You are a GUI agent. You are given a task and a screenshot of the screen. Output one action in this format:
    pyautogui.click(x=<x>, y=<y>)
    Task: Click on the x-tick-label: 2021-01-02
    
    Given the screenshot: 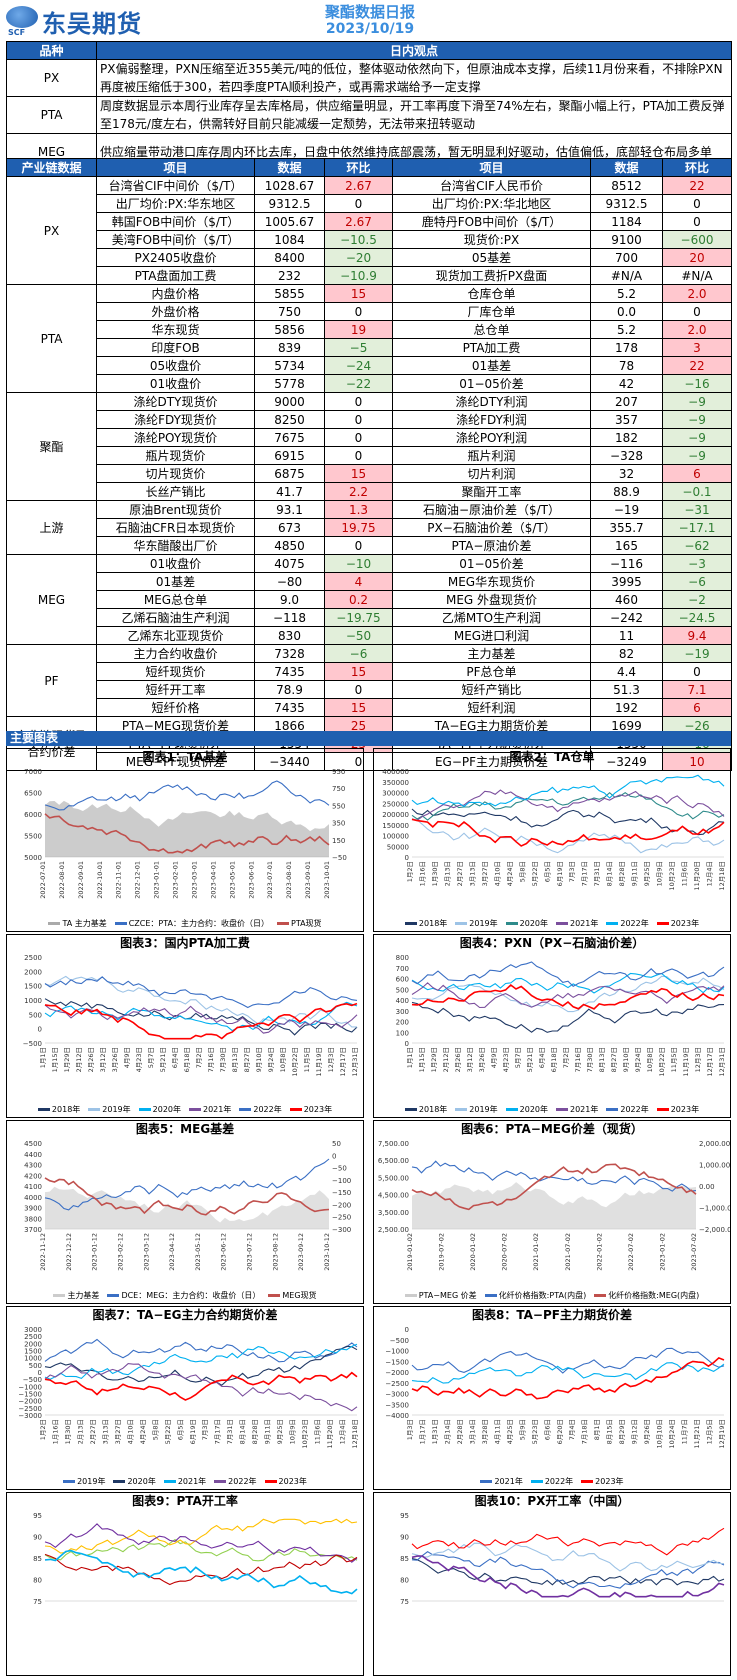 What is the action you would take?
    pyautogui.click(x=536, y=1252)
    